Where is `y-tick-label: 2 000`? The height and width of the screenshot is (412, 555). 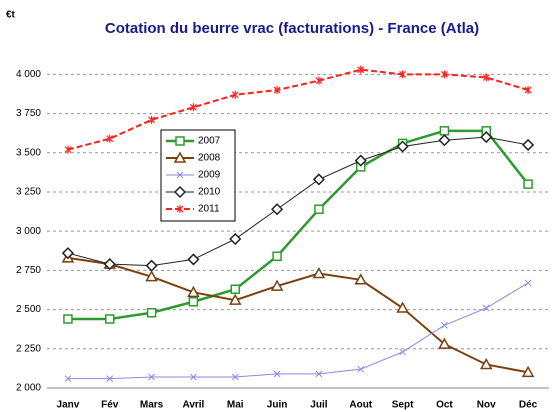
y-tick-label: 2 000 is located at coordinates (28, 388).